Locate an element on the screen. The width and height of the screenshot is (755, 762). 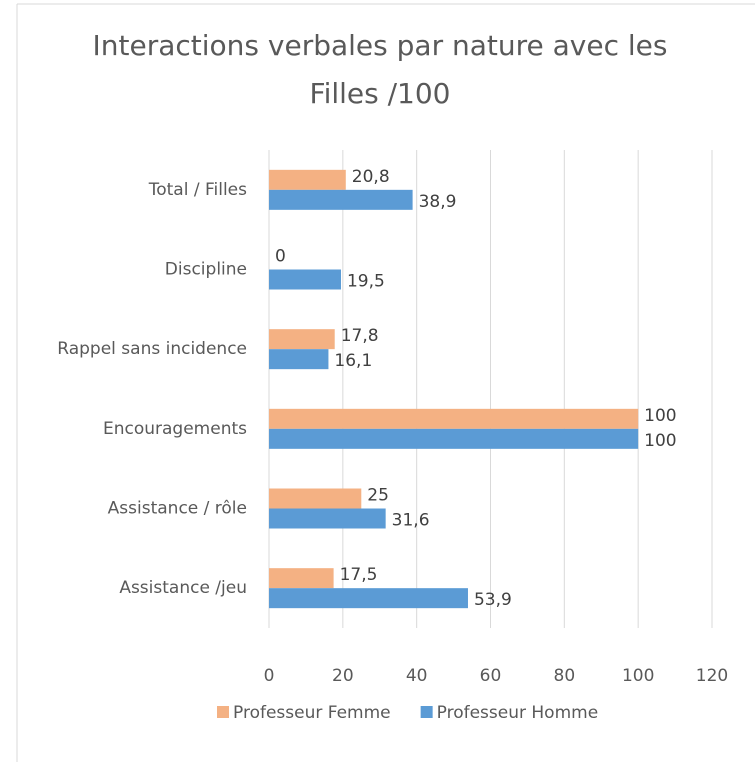
data-label: 38,9 is located at coordinates (438, 202).